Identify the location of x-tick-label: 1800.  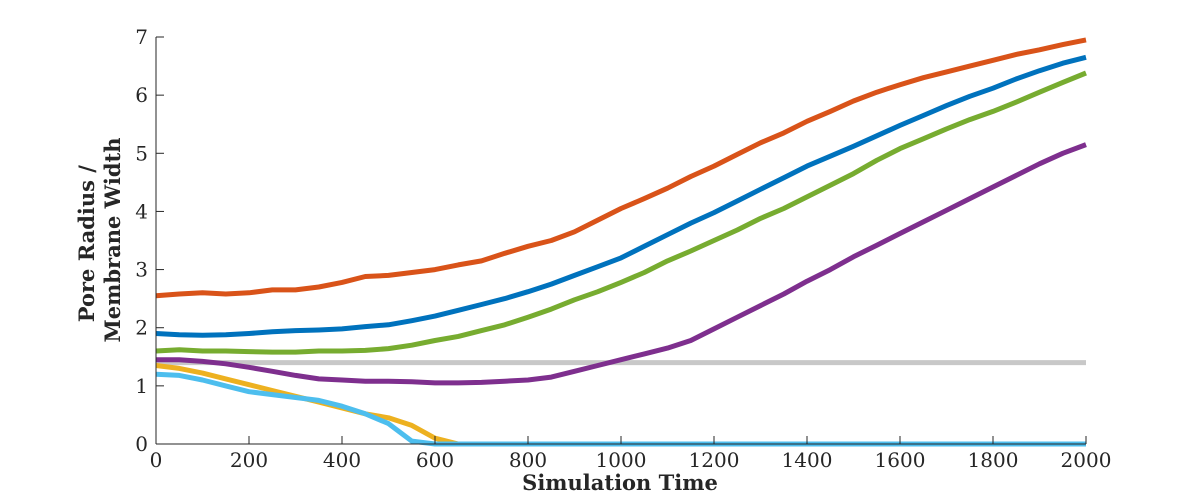
(993, 460).